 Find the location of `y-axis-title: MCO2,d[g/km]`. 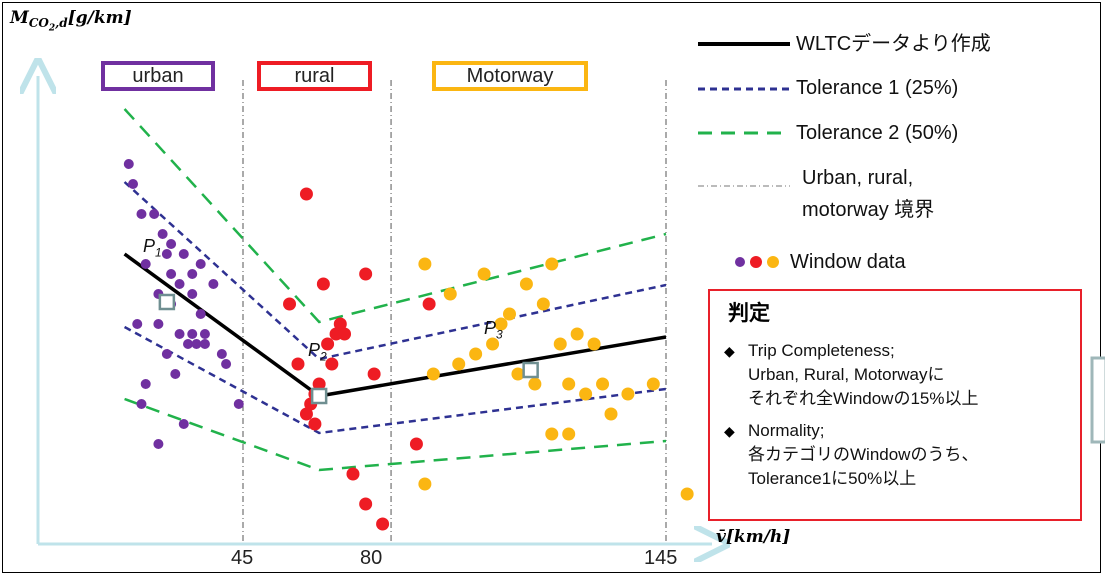

y-axis-title: MCO2,d[g/km] is located at coordinates (71, 21).